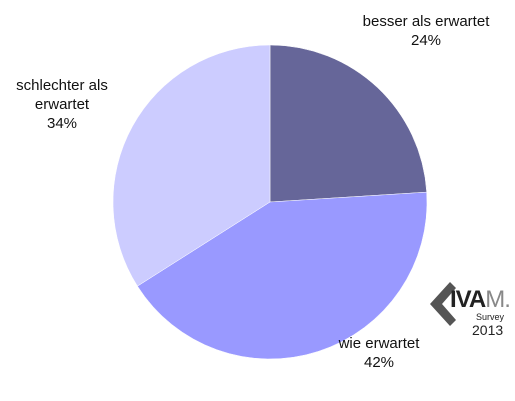 The width and height of the screenshot is (515, 401). I want to click on logo-name-main: IVA, so click(468, 299).